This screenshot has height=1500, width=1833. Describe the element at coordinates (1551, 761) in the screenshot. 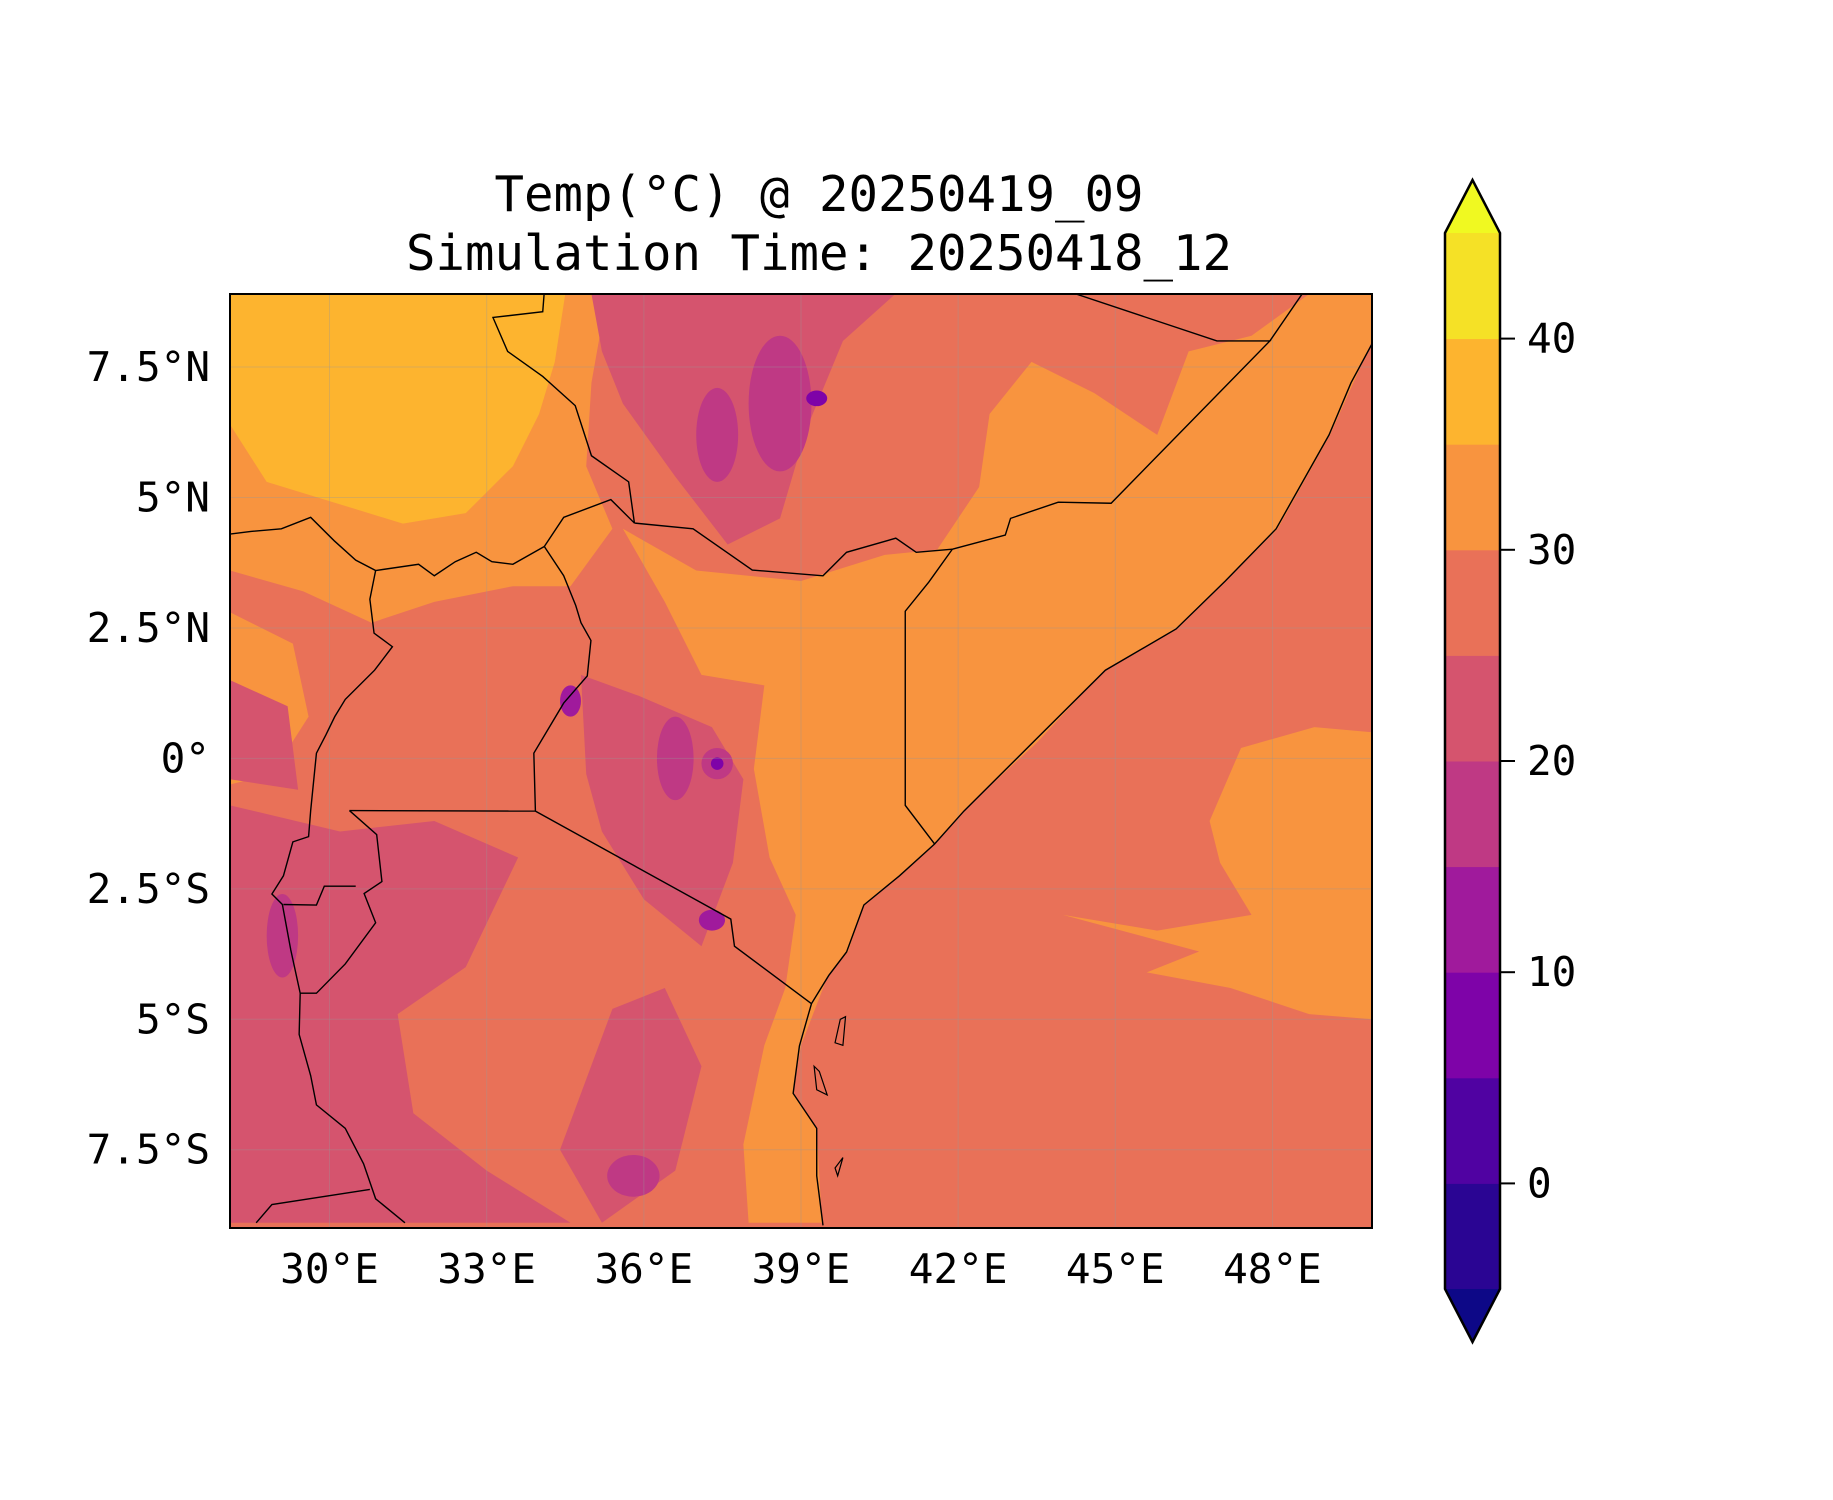

I see `colorbar-tick-label: 20` at that location.